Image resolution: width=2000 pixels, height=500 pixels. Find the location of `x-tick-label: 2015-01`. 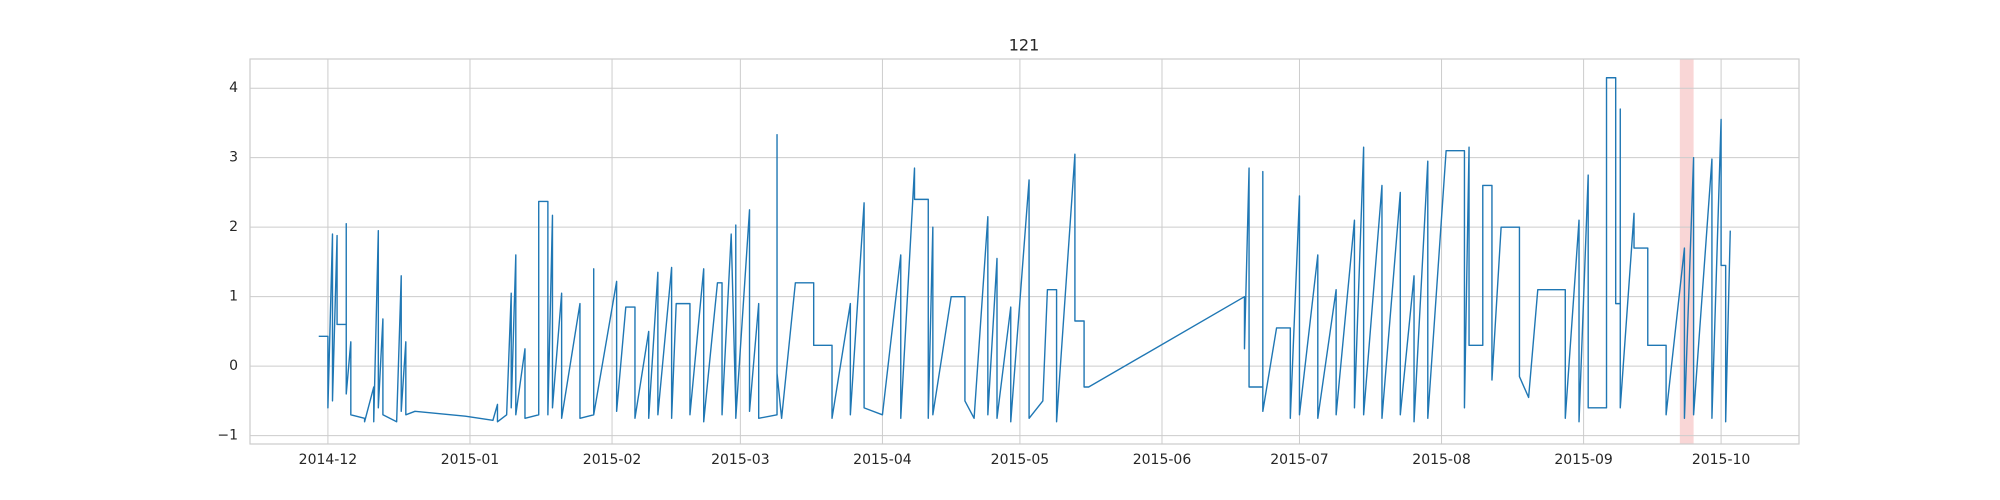

x-tick-label: 2015-01 is located at coordinates (470, 460).